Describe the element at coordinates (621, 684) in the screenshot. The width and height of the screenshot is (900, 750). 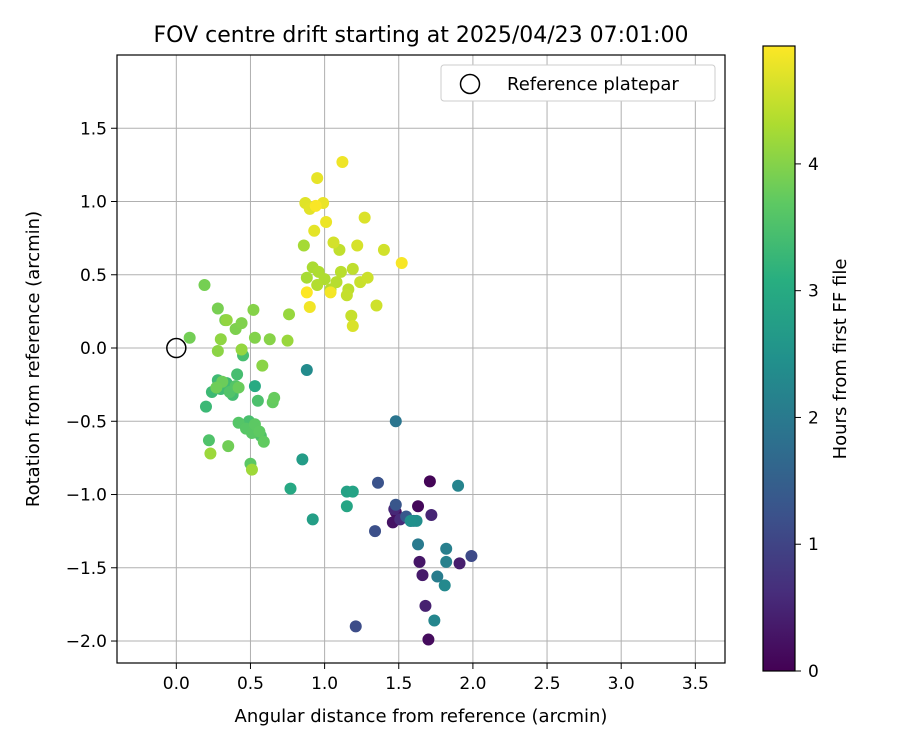
I see `x-tick-label: 3.0` at that location.